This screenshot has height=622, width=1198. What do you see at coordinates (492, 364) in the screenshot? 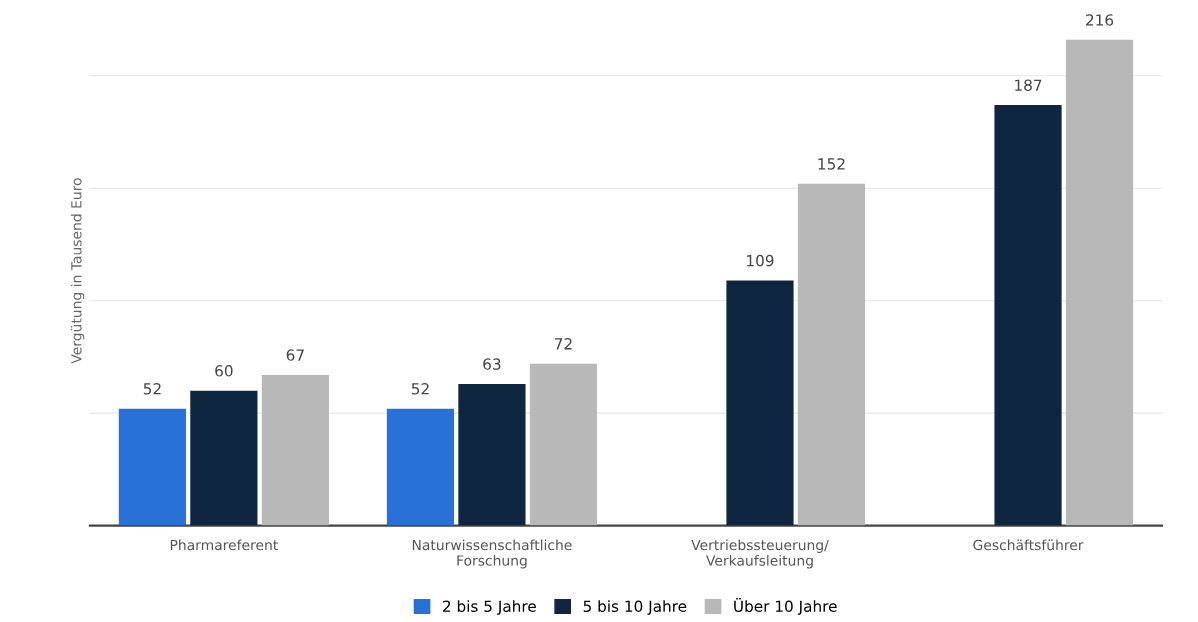
I see `data-label: 63` at bounding box center [492, 364].